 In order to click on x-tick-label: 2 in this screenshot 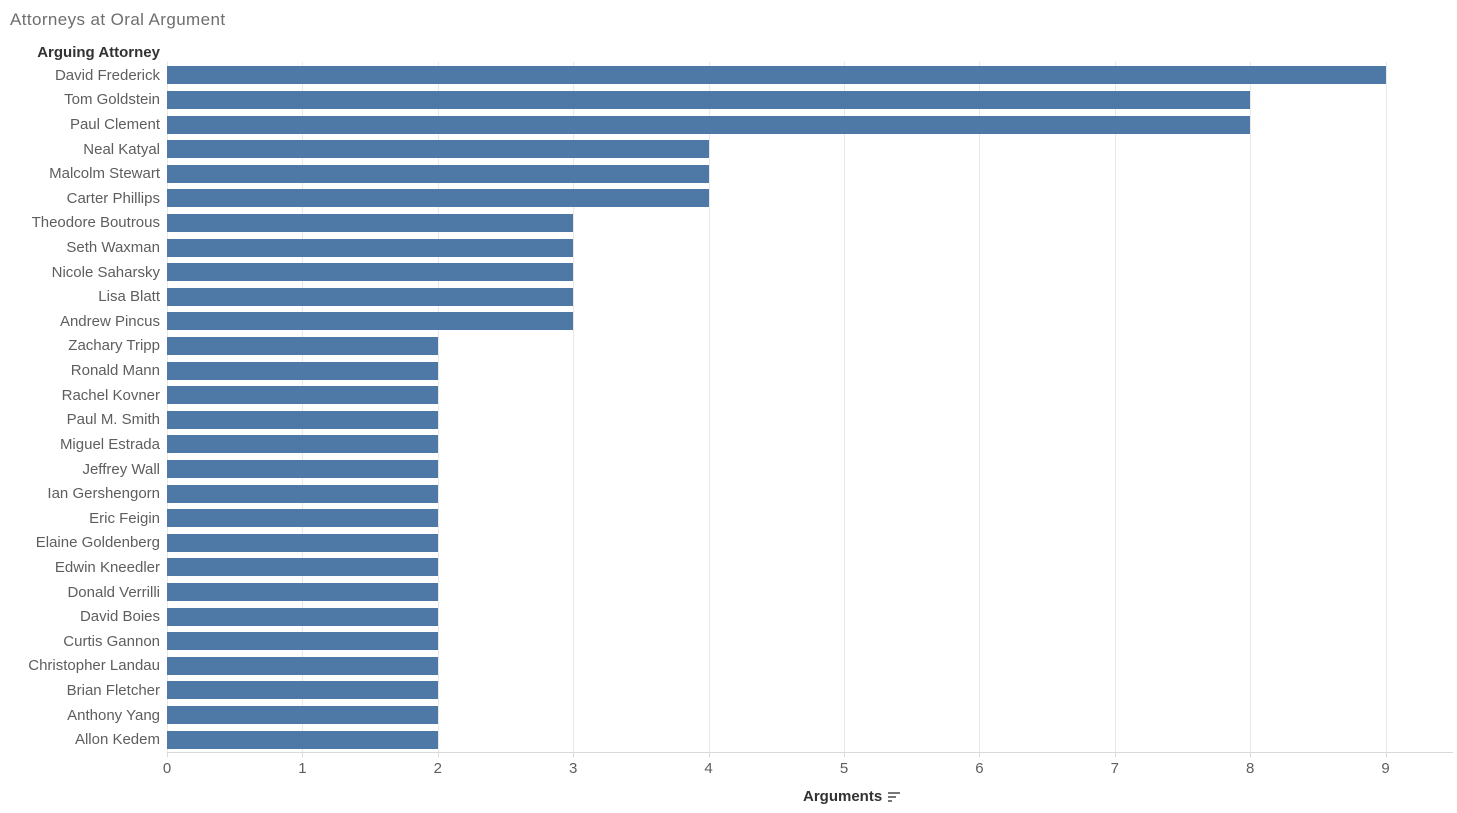, I will do `click(437, 768)`.